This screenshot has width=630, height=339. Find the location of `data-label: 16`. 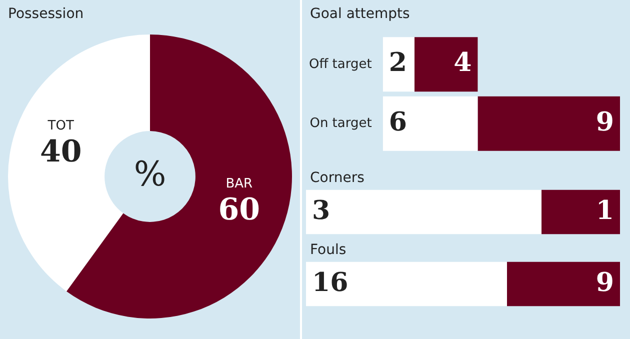

data-label: 16 is located at coordinates (330, 283).